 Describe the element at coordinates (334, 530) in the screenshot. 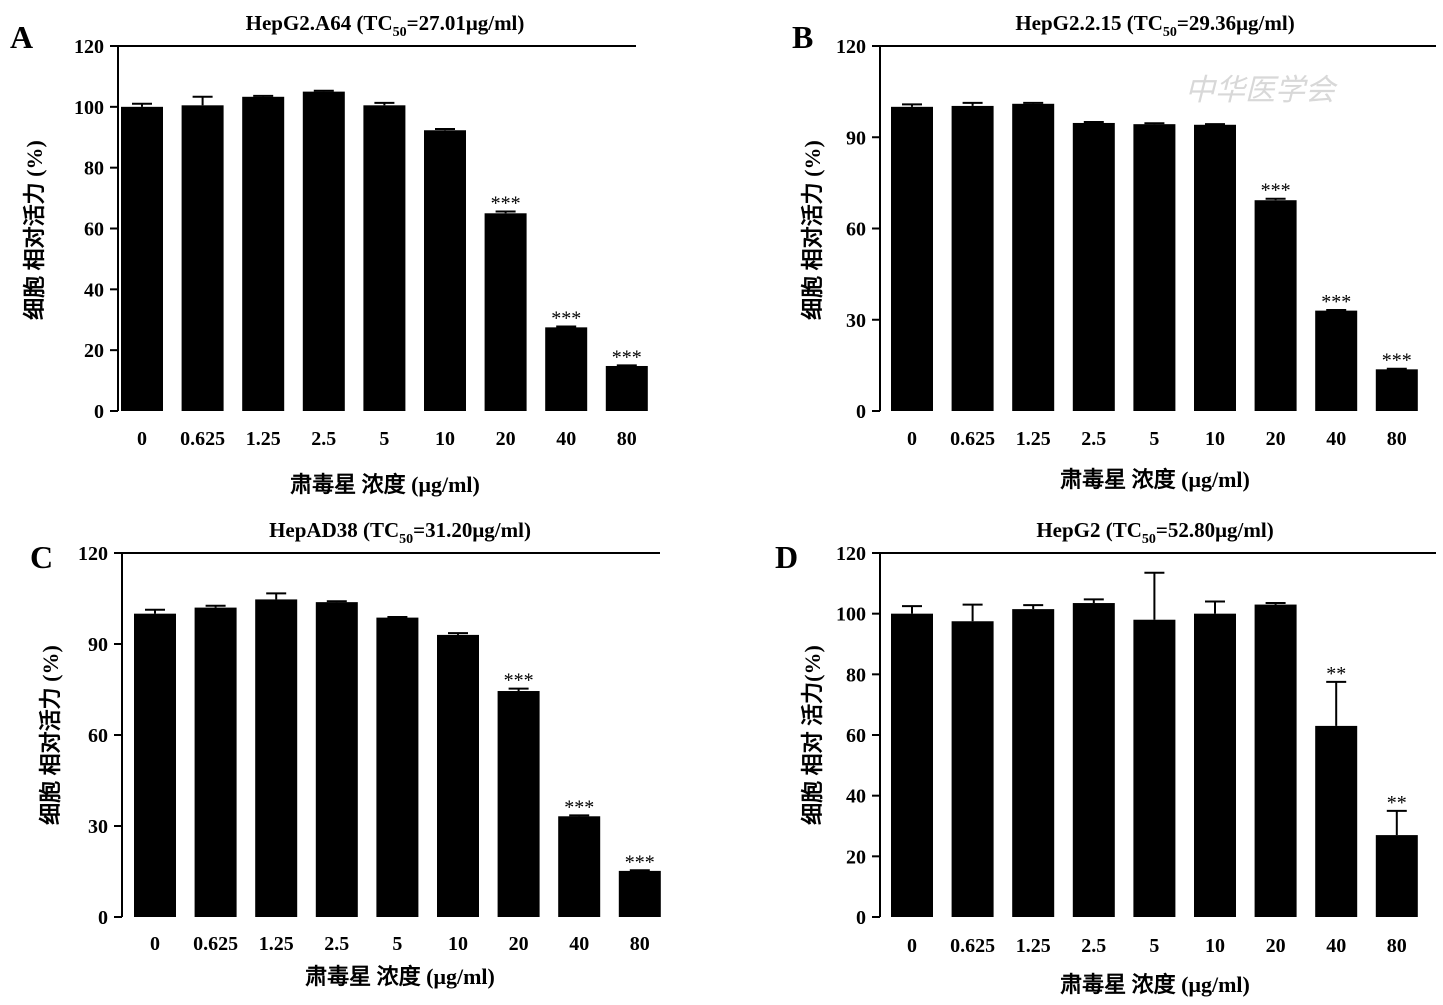

I see `title-prefix: HepAD38 (TC` at that location.